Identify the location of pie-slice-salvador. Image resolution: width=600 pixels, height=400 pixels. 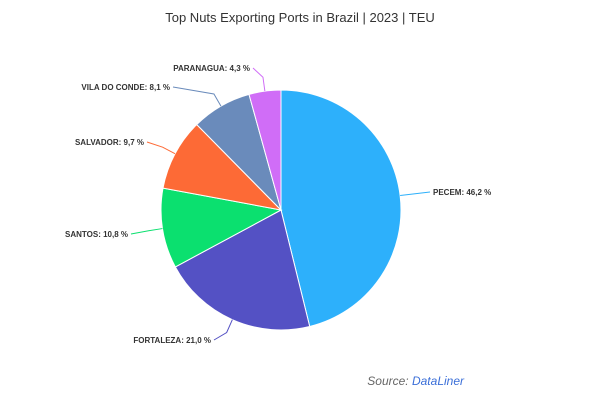
(222, 167).